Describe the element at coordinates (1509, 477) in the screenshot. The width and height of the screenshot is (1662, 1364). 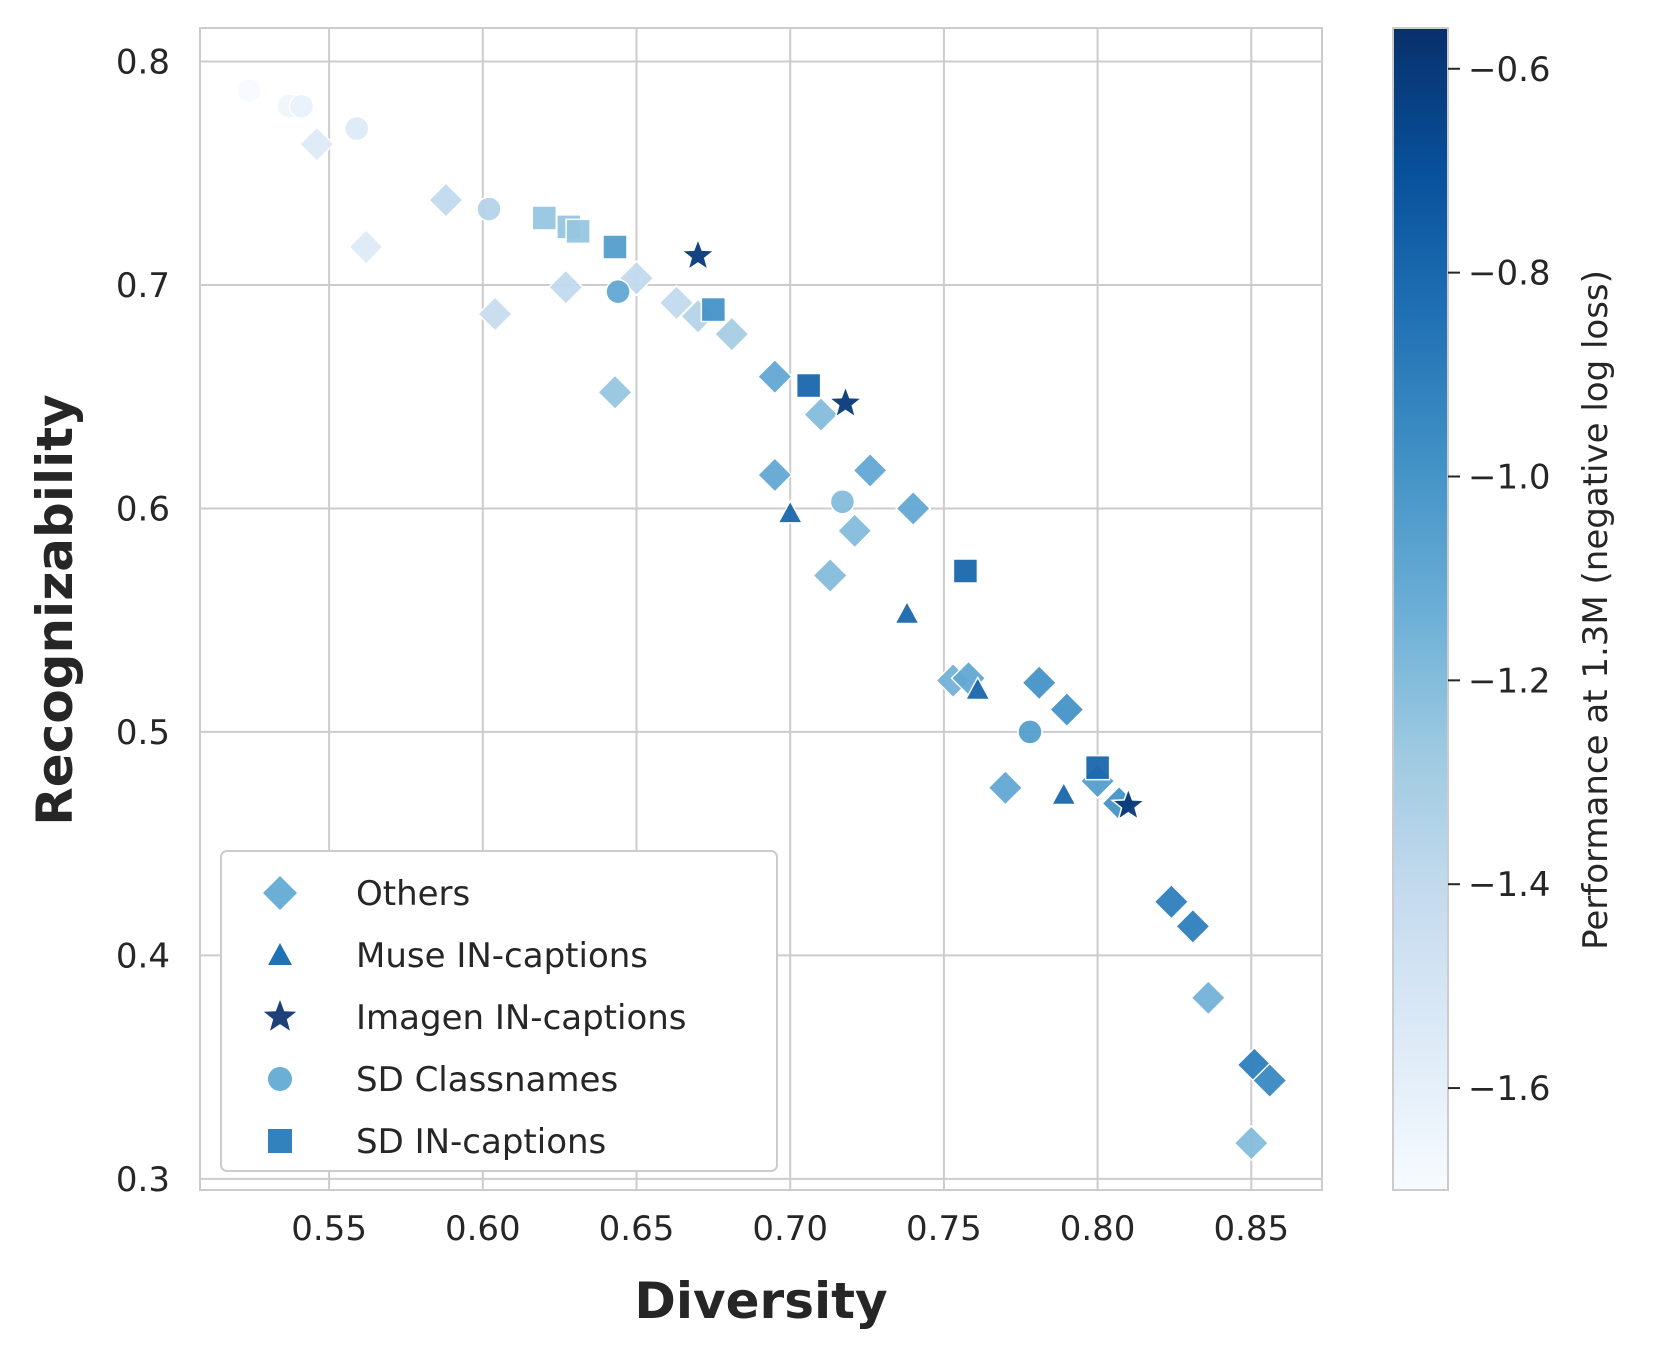
I see `colorbar-tick-label: −1.0` at that location.